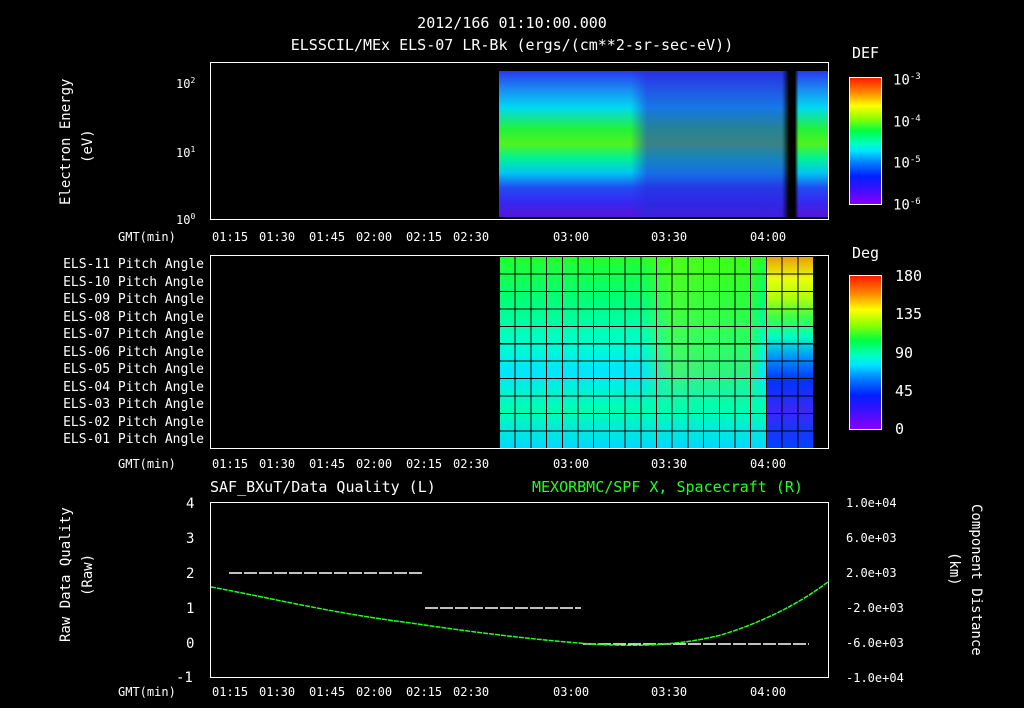  I want to click on quality-ylabel-unit: (Raw), so click(88, 574).